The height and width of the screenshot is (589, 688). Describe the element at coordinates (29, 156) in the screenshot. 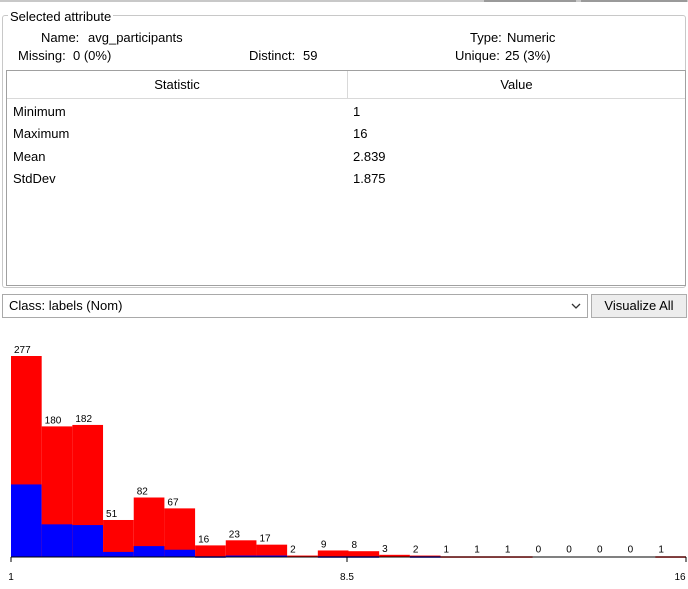

I see `table-row-statistic: Mean` at that location.